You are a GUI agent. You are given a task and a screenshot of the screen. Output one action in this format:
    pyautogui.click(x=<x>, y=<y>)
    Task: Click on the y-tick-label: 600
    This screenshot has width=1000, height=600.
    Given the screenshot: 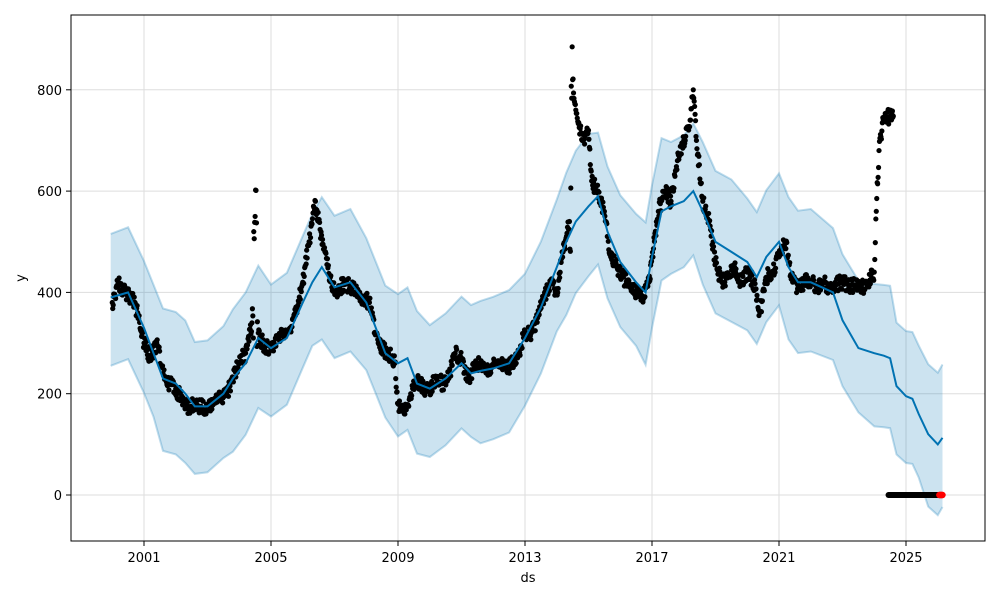 What is the action you would take?
    pyautogui.click(x=49, y=192)
    